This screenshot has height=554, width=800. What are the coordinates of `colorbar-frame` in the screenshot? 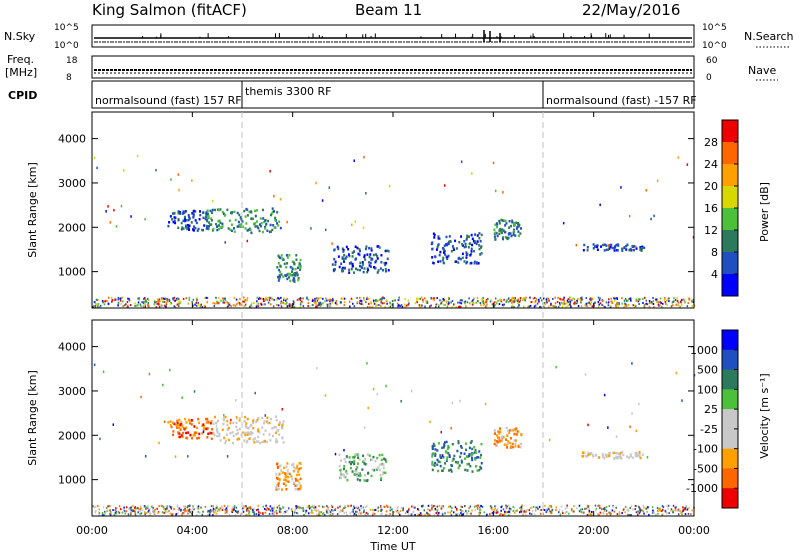 It's located at (730, 419).